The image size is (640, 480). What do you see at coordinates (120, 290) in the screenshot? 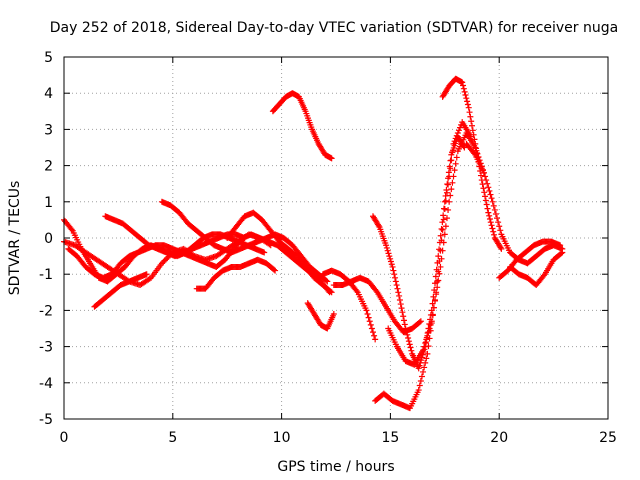
I see `series-arc-d` at bounding box center [120, 290].